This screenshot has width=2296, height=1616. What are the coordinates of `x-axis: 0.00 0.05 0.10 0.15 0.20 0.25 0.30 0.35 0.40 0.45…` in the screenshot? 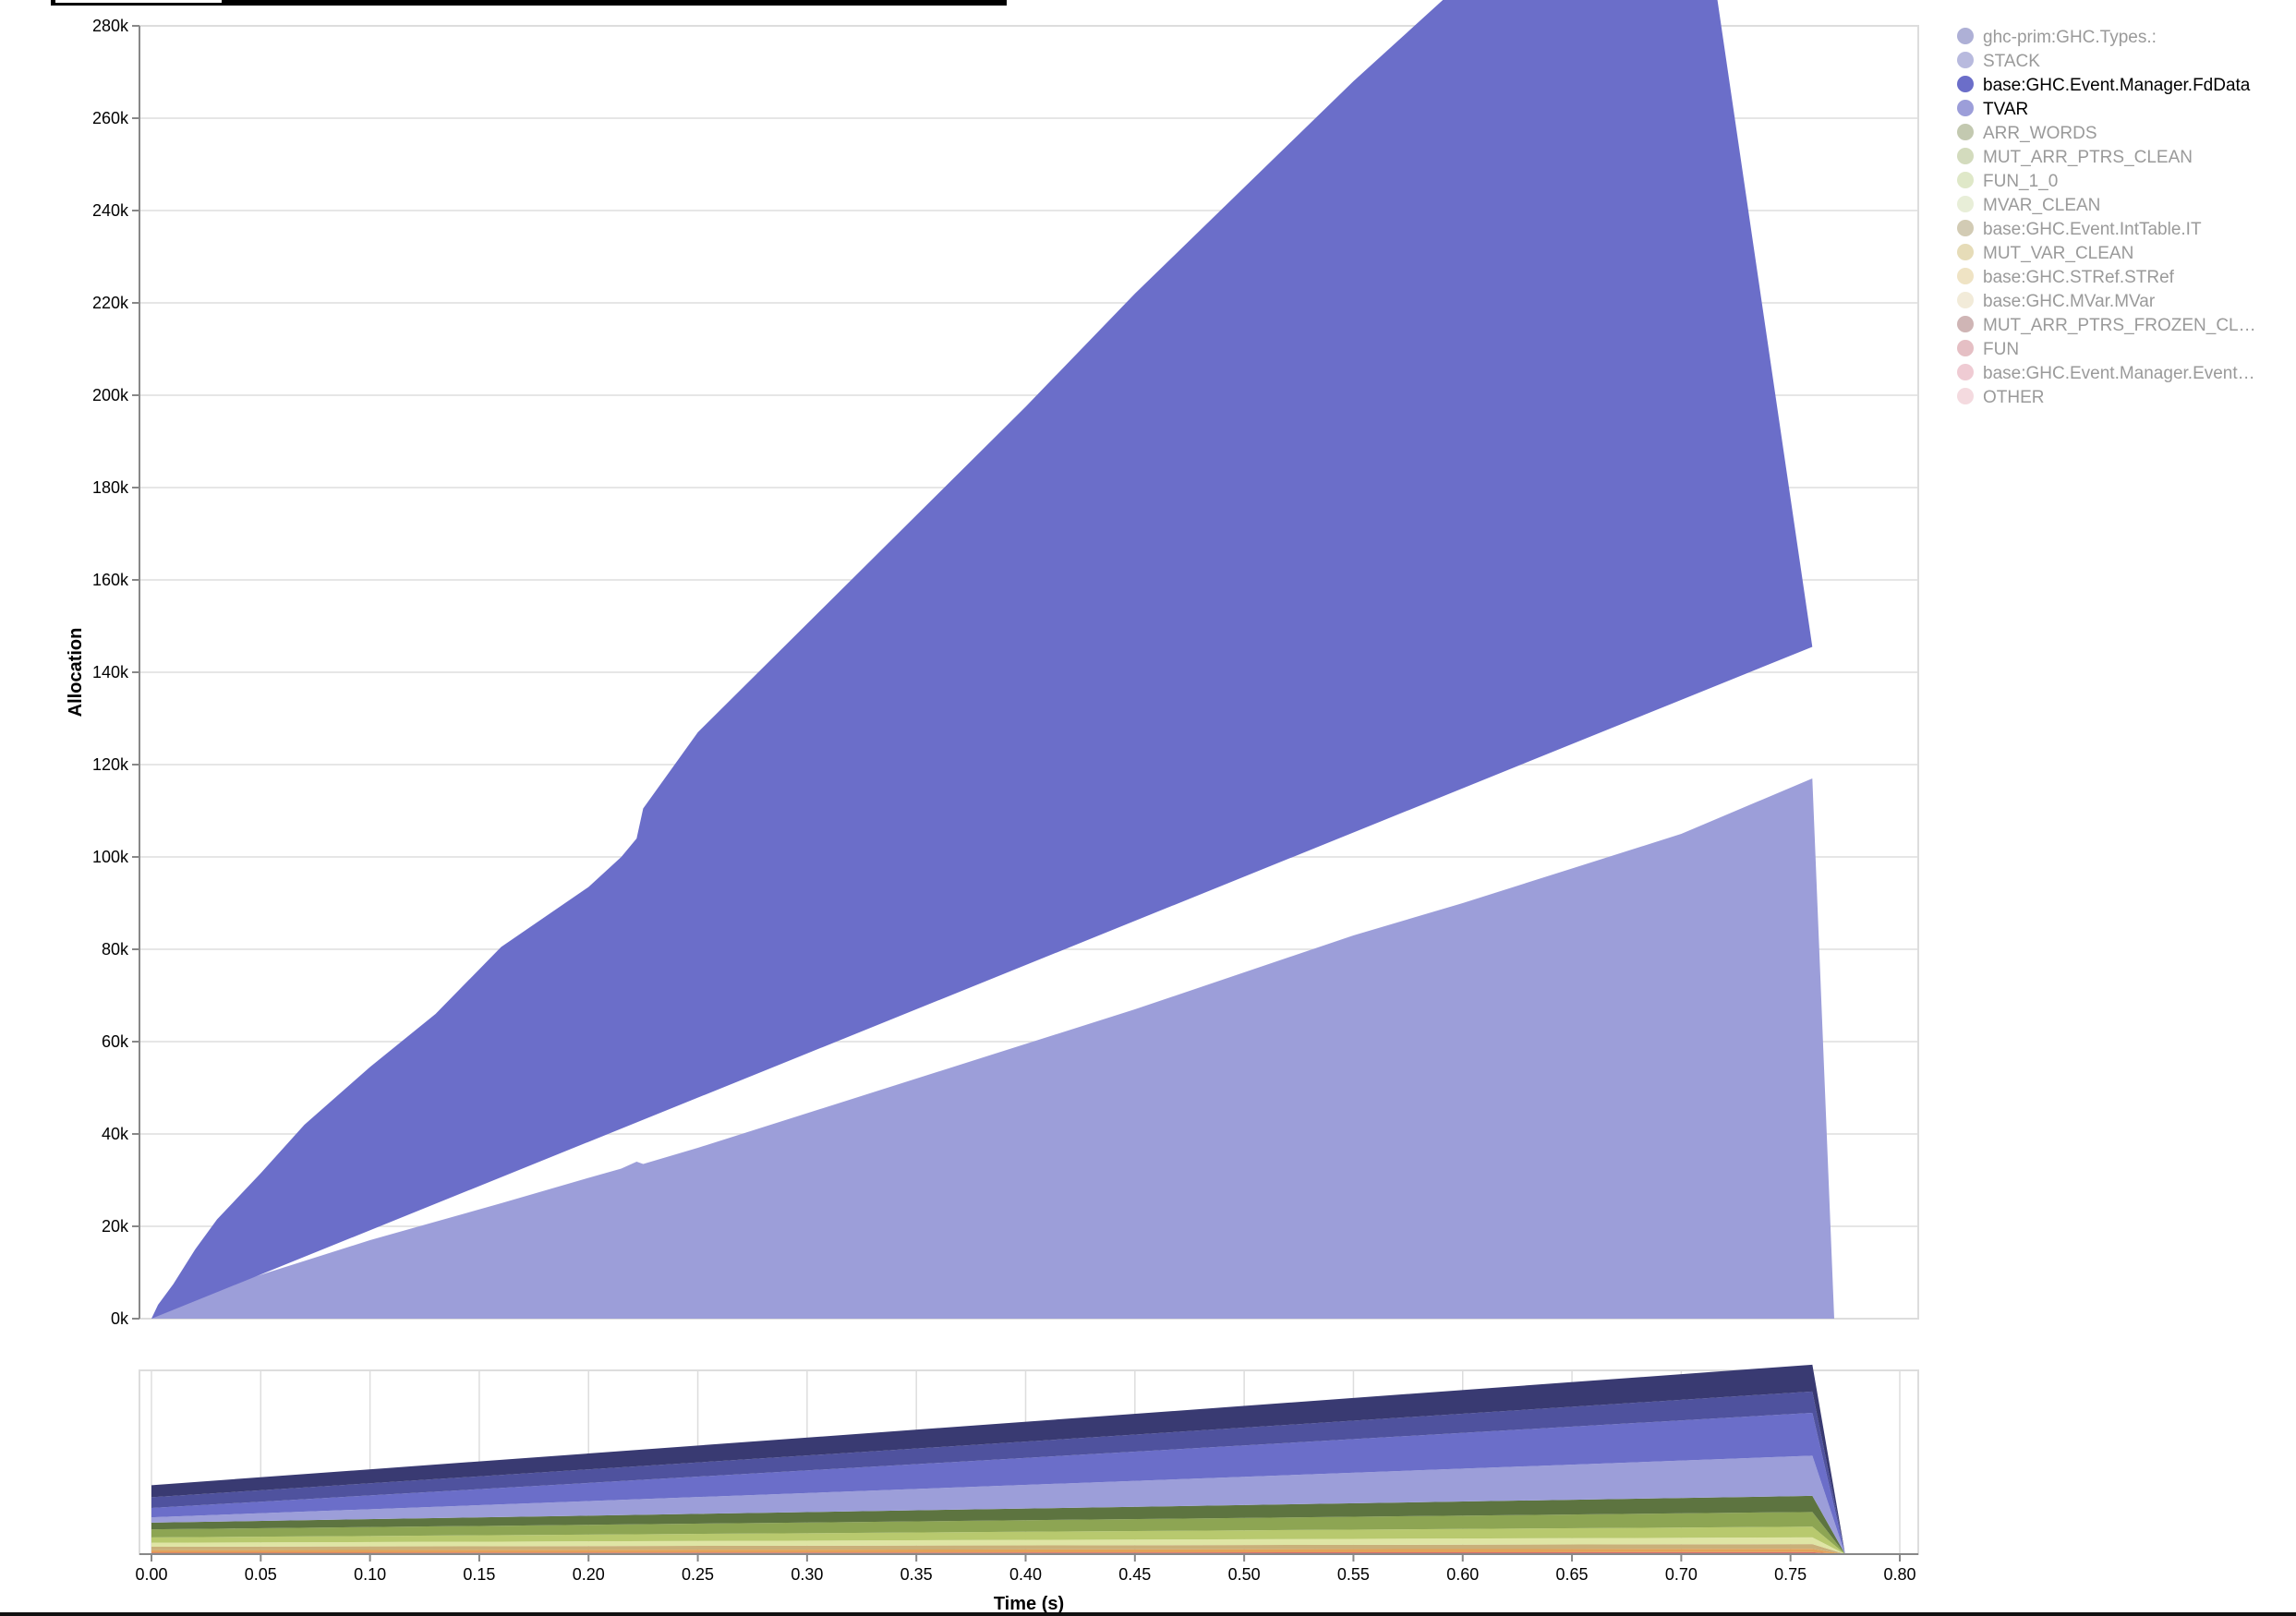 It's located at (1026, 1568).